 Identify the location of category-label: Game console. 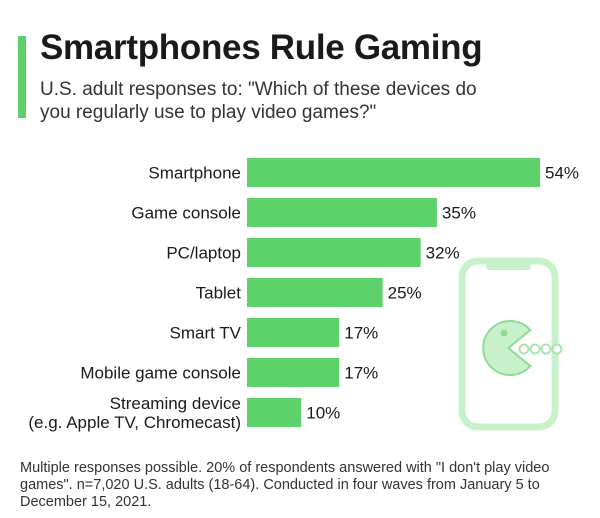
(186, 213).